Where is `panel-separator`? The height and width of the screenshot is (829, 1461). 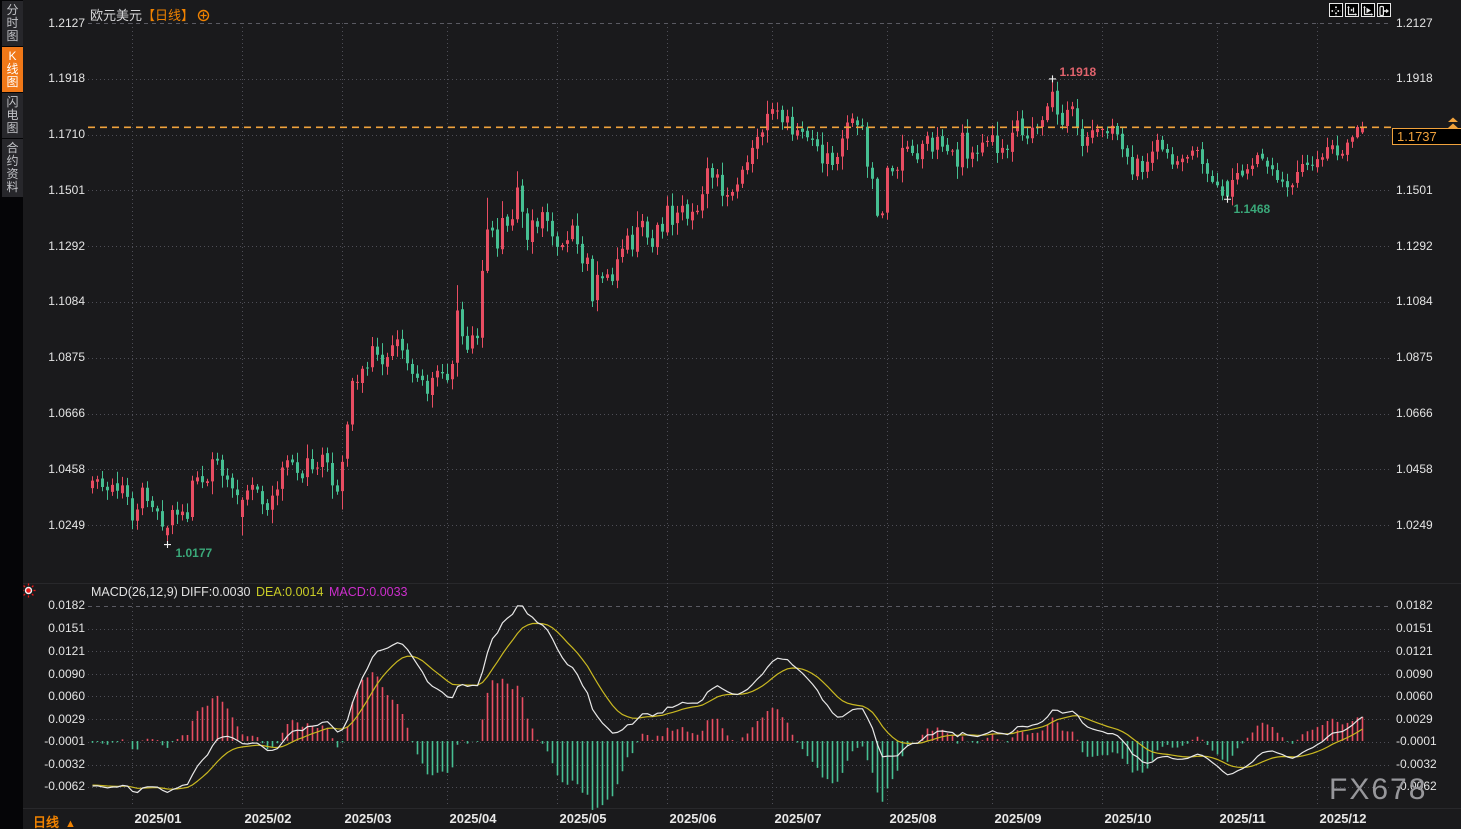
panel-separator is located at coordinates (730, 583).